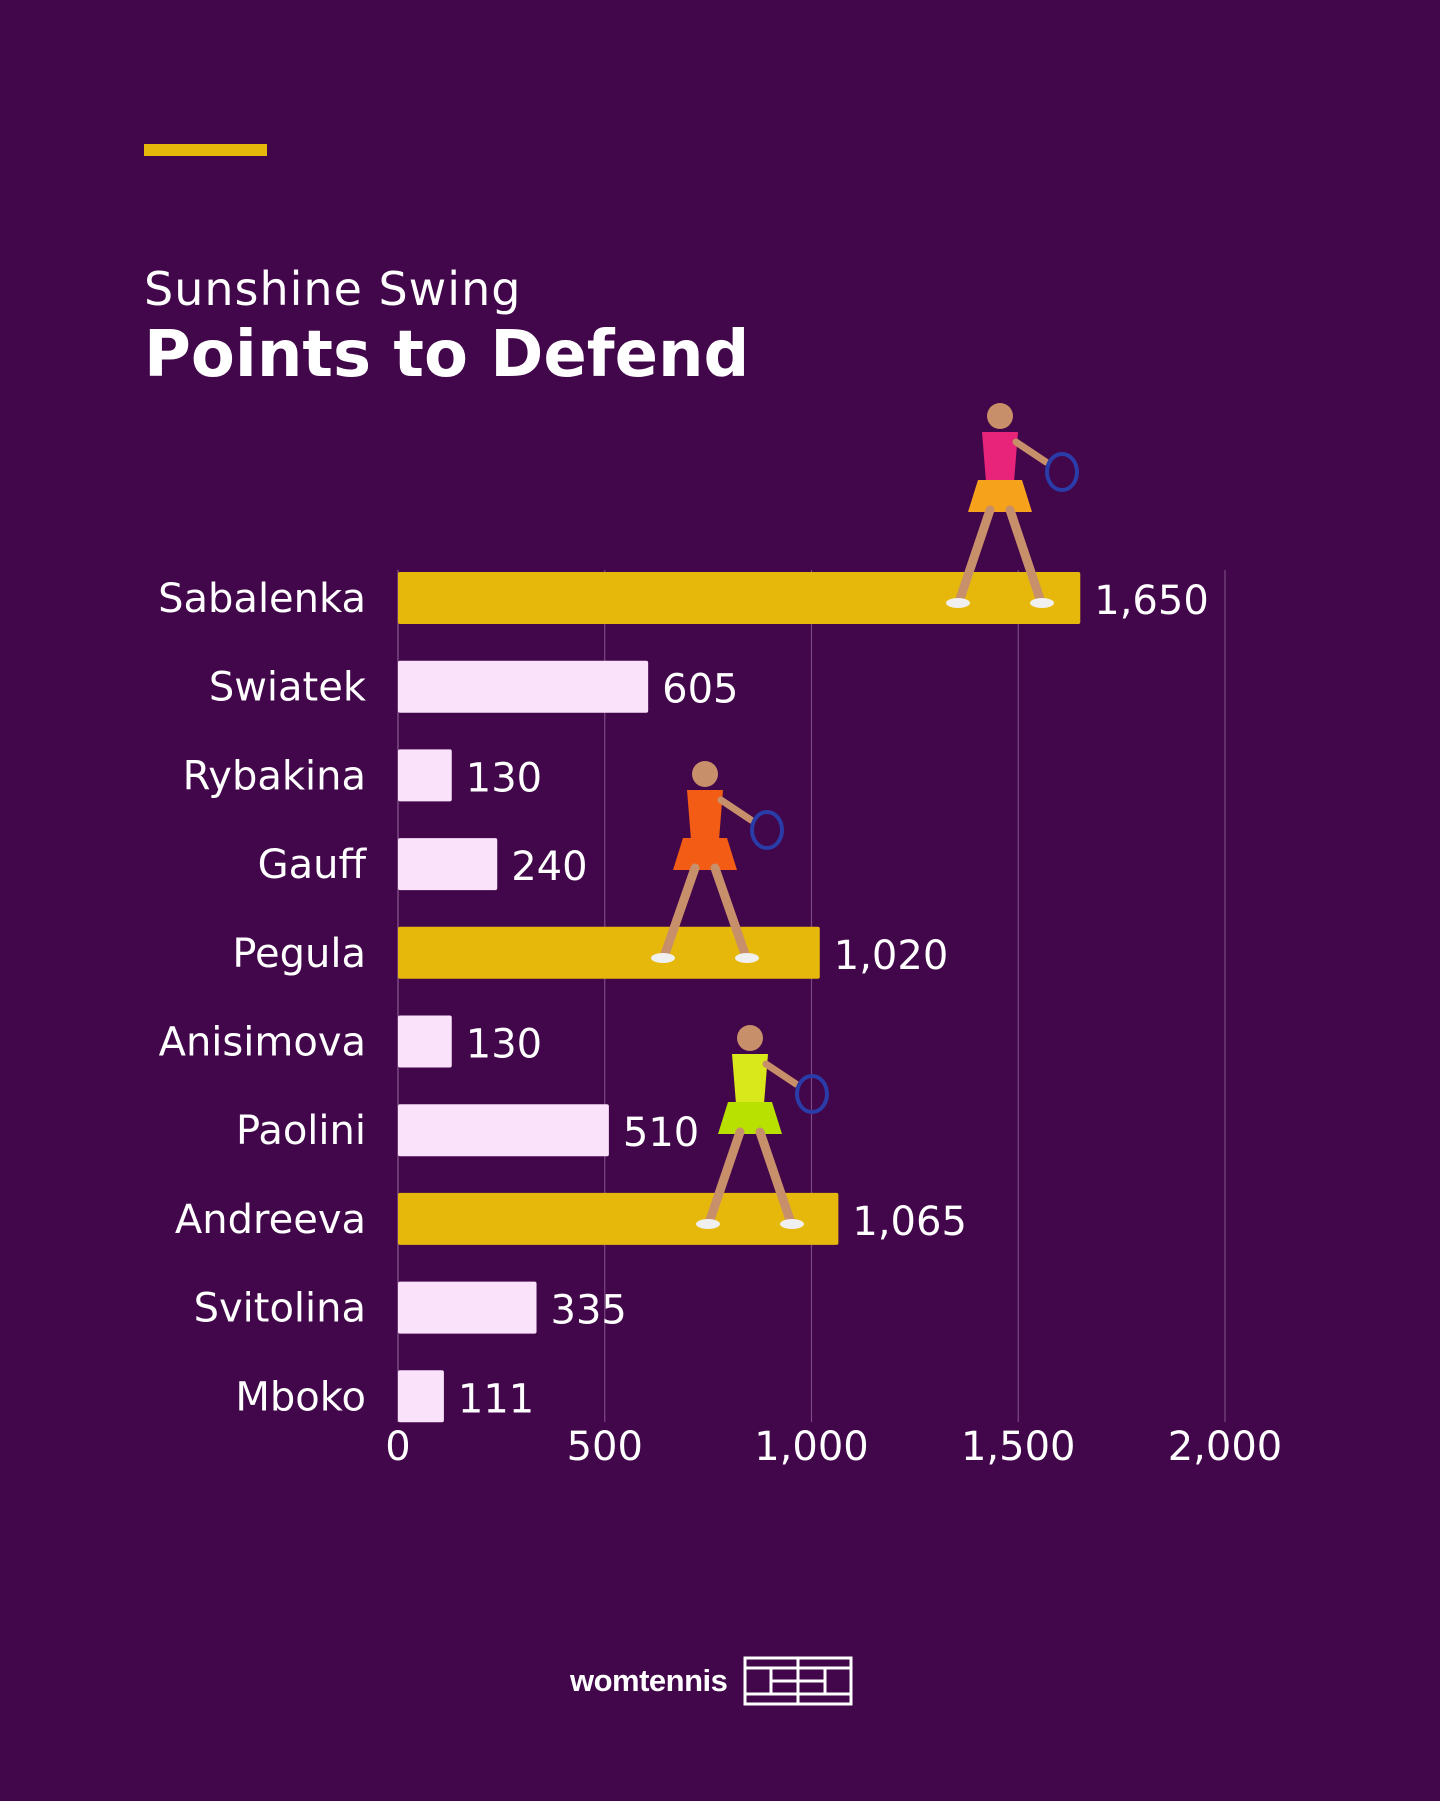 This screenshot has width=1440, height=1801. Describe the element at coordinates (1225, 1447) in the screenshot. I see `x-tick-label: 2,000` at that location.